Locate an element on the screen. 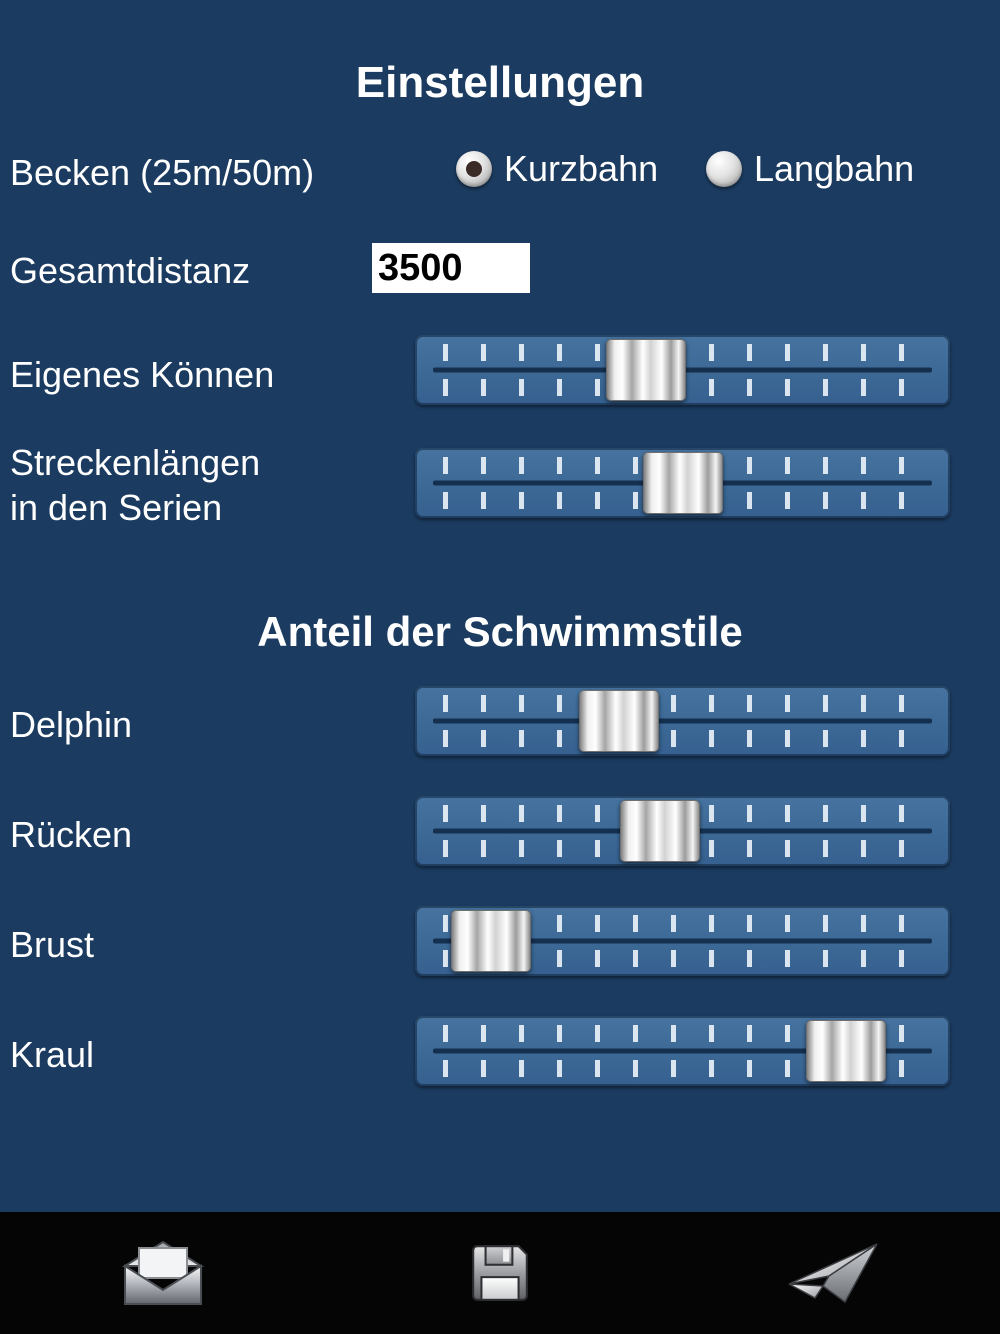  series-label-line2: in den Serien is located at coordinates (116, 507).